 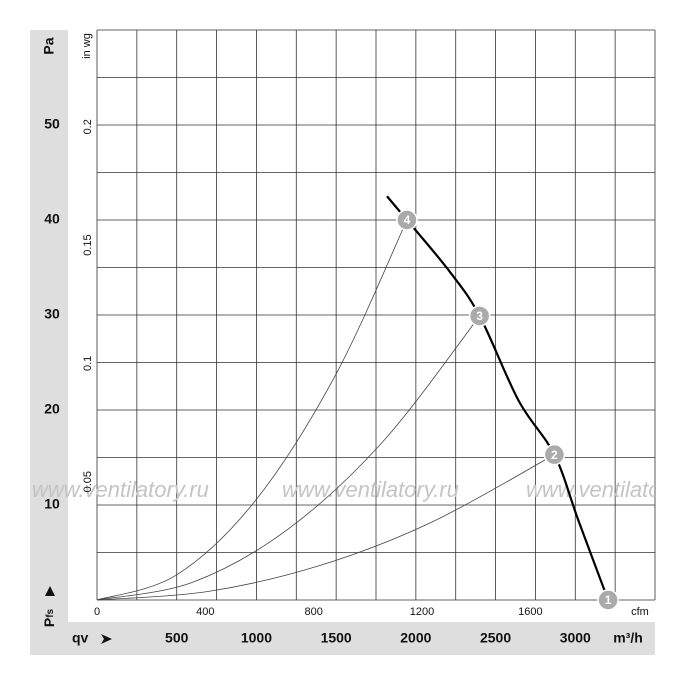 What do you see at coordinates (325, 527) in the screenshot?
I see `system-curve` at bounding box center [325, 527].